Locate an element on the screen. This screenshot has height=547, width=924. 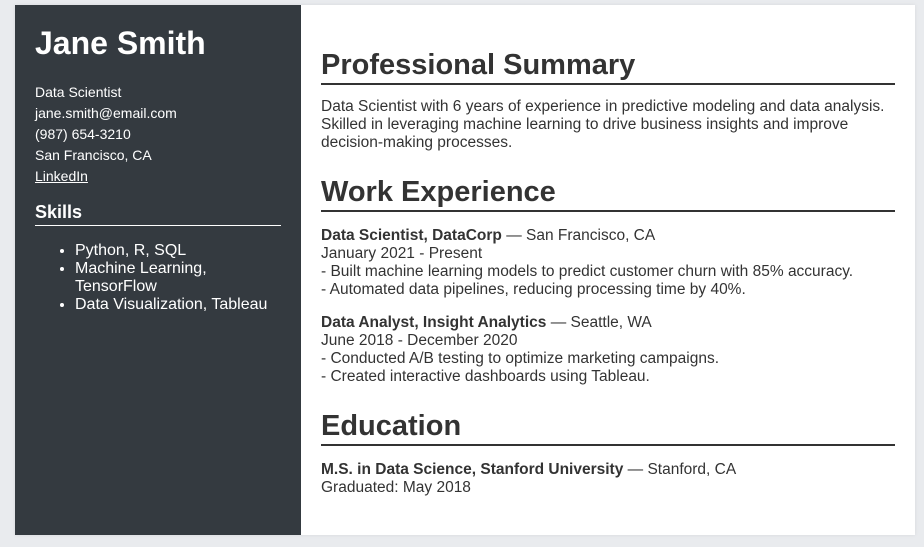
linkedin-row: LinkedIn is located at coordinates (158, 176).